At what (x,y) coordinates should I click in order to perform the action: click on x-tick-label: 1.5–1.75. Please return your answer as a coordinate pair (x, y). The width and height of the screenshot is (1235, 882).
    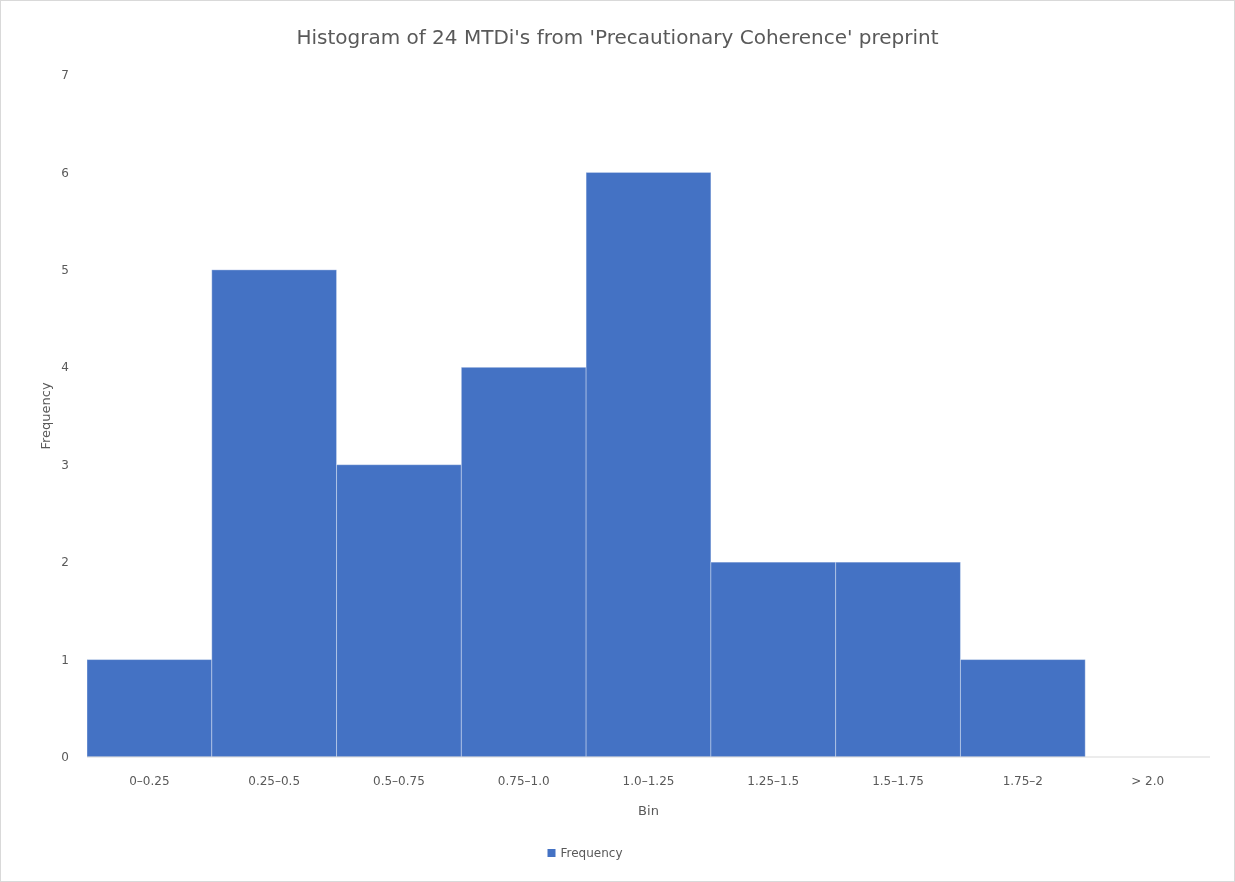
    Looking at the image, I should click on (898, 781).